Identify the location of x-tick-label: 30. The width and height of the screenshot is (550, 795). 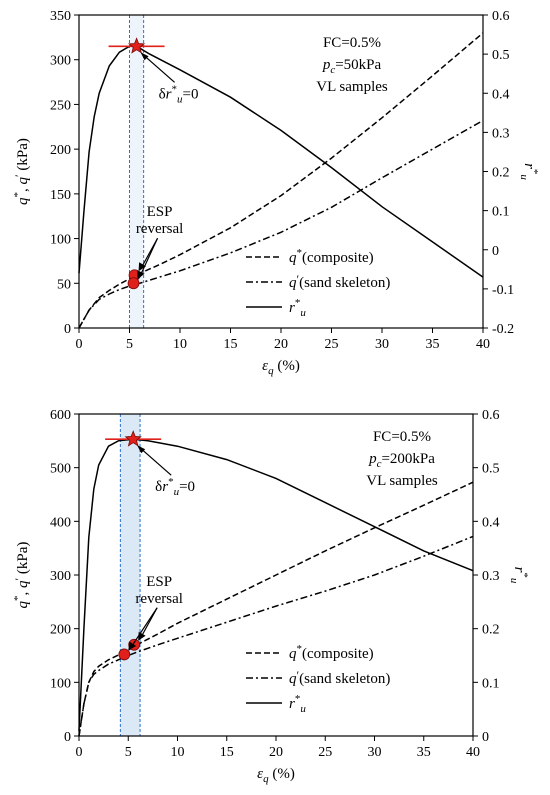
(375, 752).